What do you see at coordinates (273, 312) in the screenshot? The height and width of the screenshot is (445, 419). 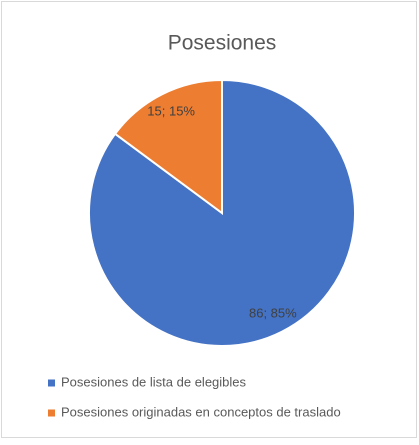 I see `data-label: 86; 85%` at bounding box center [273, 312].